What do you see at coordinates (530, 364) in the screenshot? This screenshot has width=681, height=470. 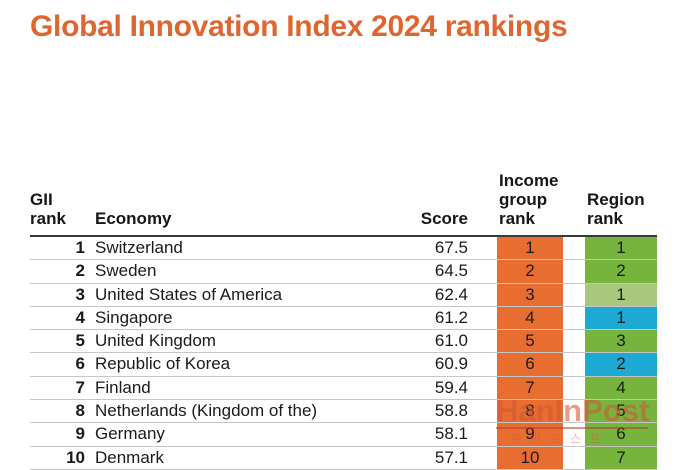 I see `income-group-rank-cell: 6` at bounding box center [530, 364].